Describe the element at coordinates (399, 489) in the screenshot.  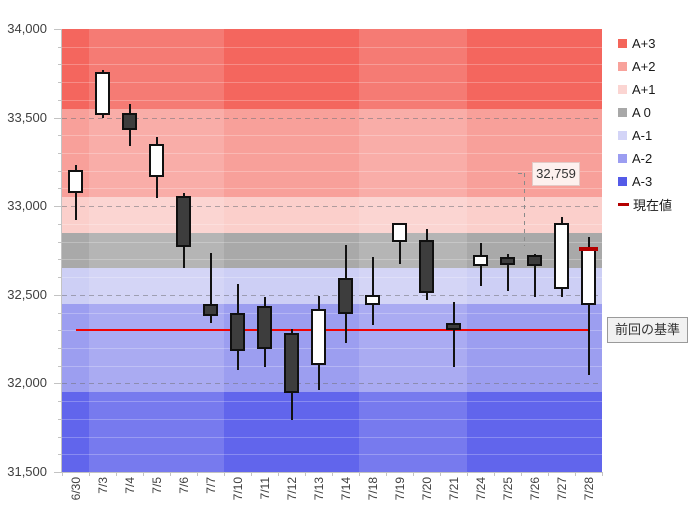
I see `x-axis-label: 7/19` at that location.